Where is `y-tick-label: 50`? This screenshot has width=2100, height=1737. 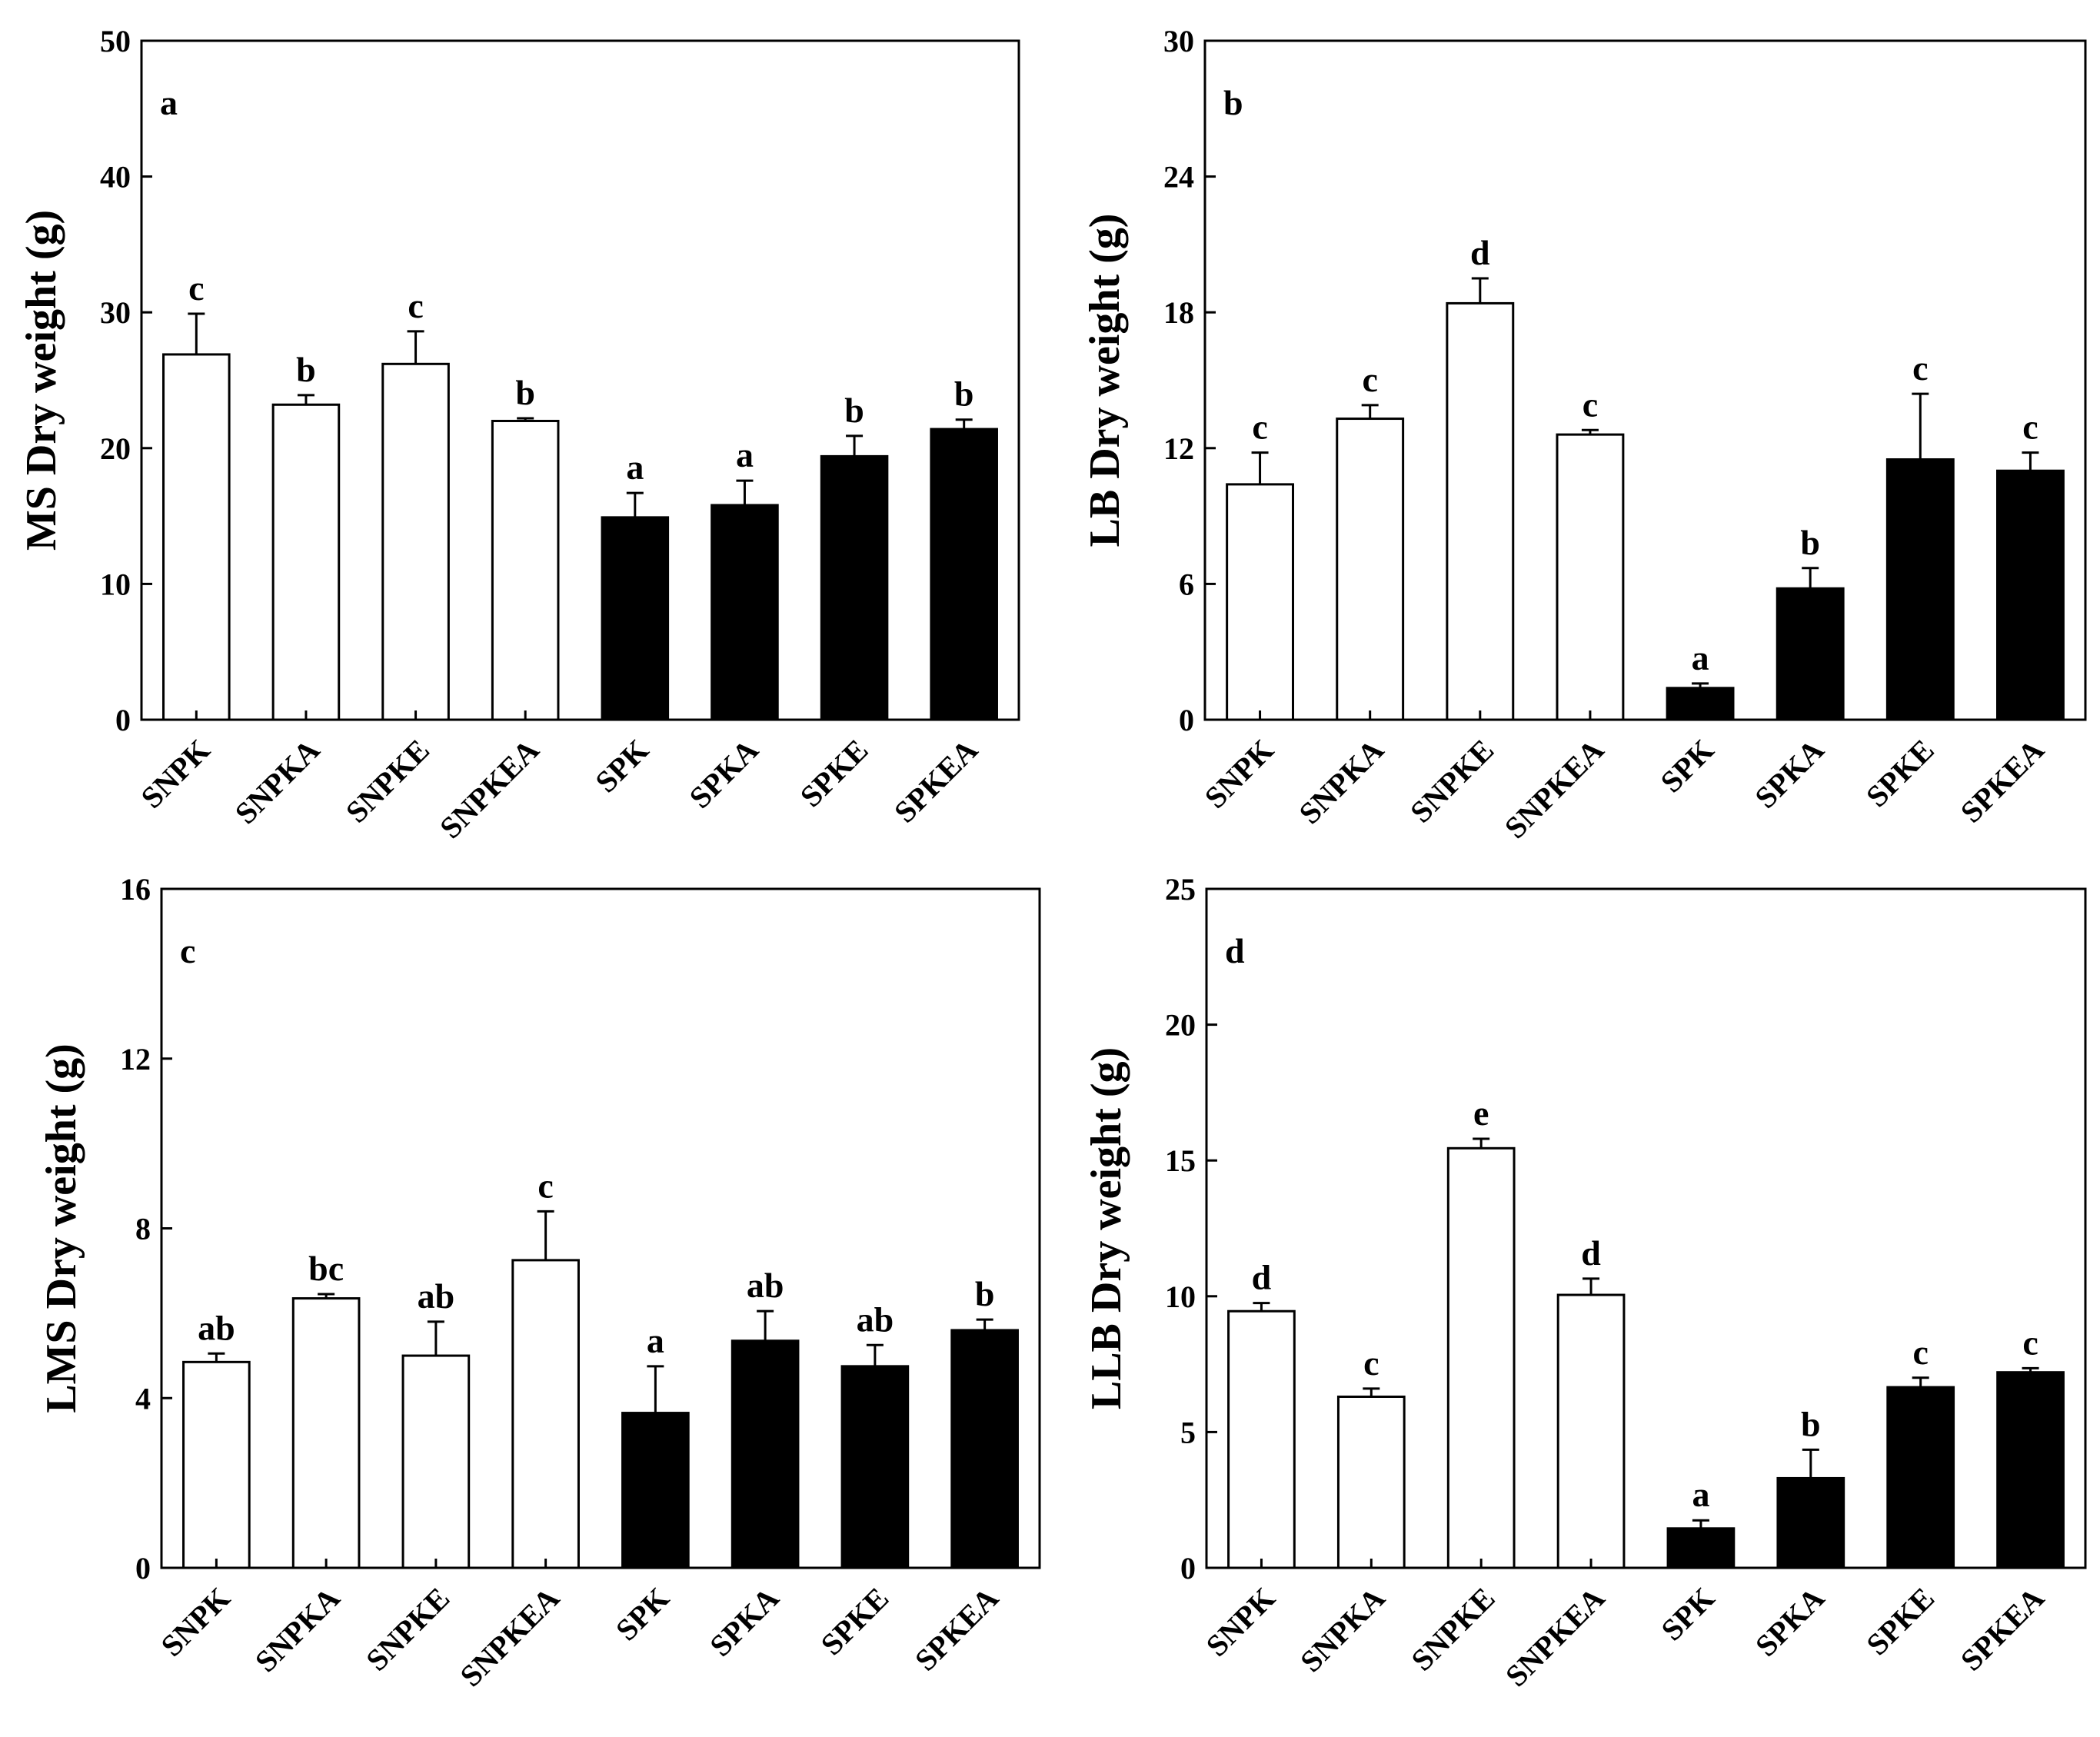 y-tick-label: 50 is located at coordinates (116, 41).